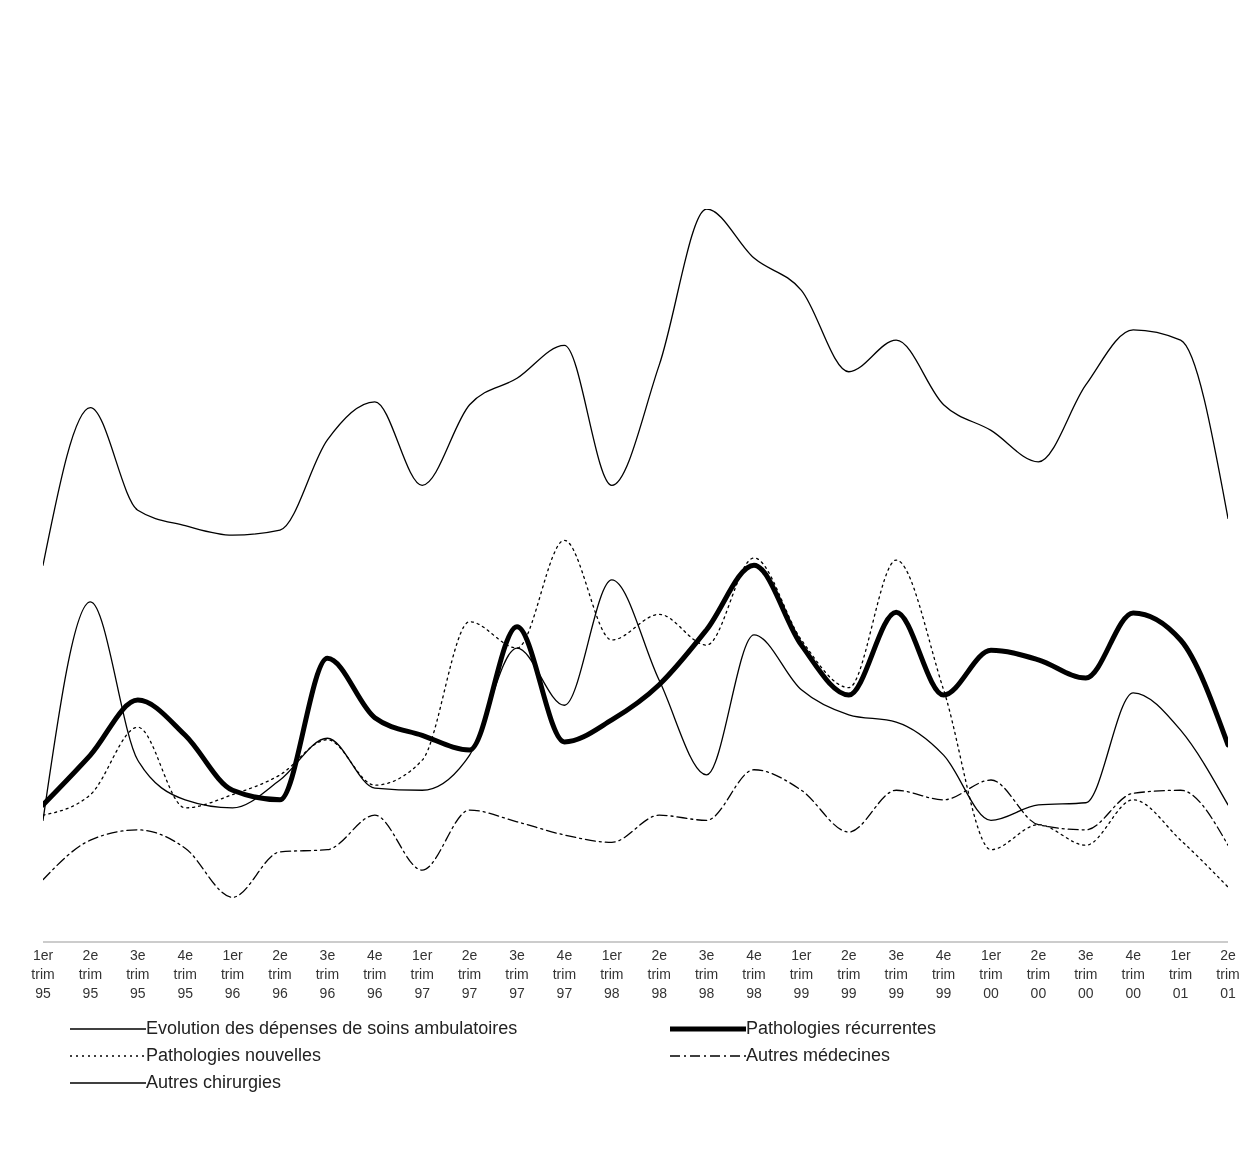 The image size is (1258, 1164). What do you see at coordinates (138, 974) in the screenshot?
I see `x-tick-label: 3e trim 95` at bounding box center [138, 974].